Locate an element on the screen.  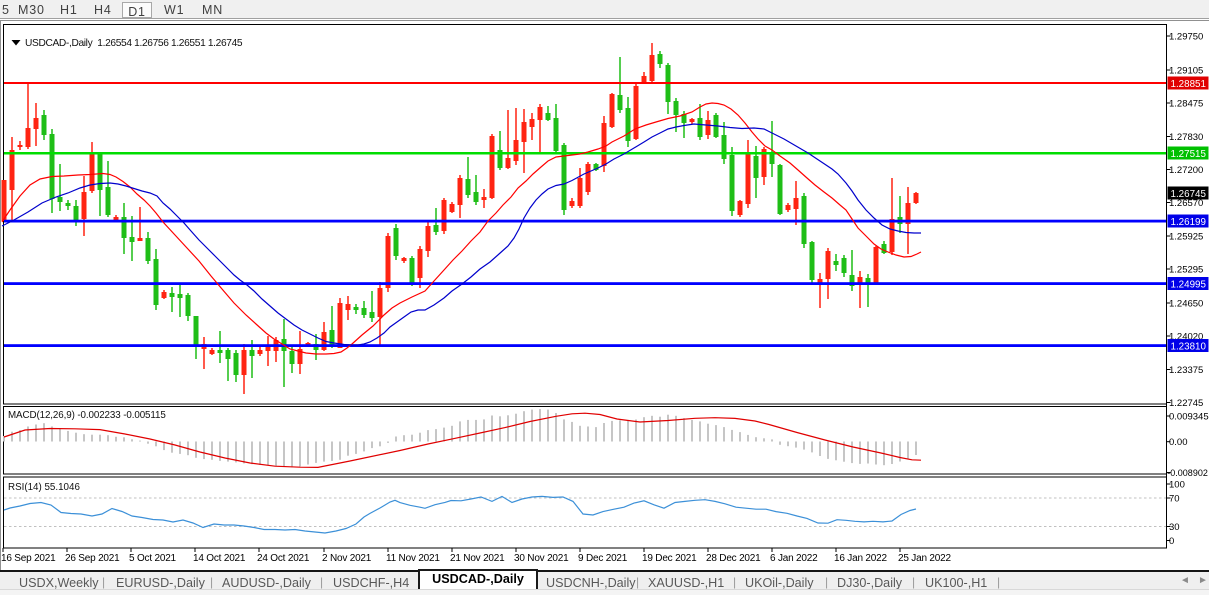
svg-text: 9 Dec 2021 is located at coordinates (603, 558).